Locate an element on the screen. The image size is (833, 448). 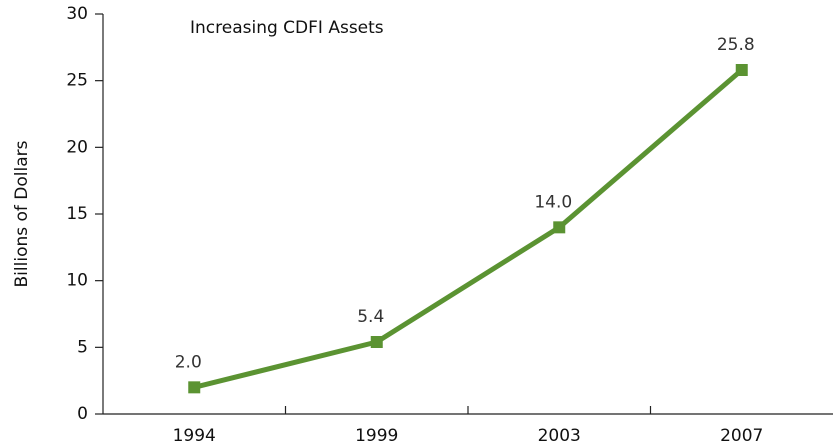
y-tick-label: 0 is located at coordinates (82, 414).